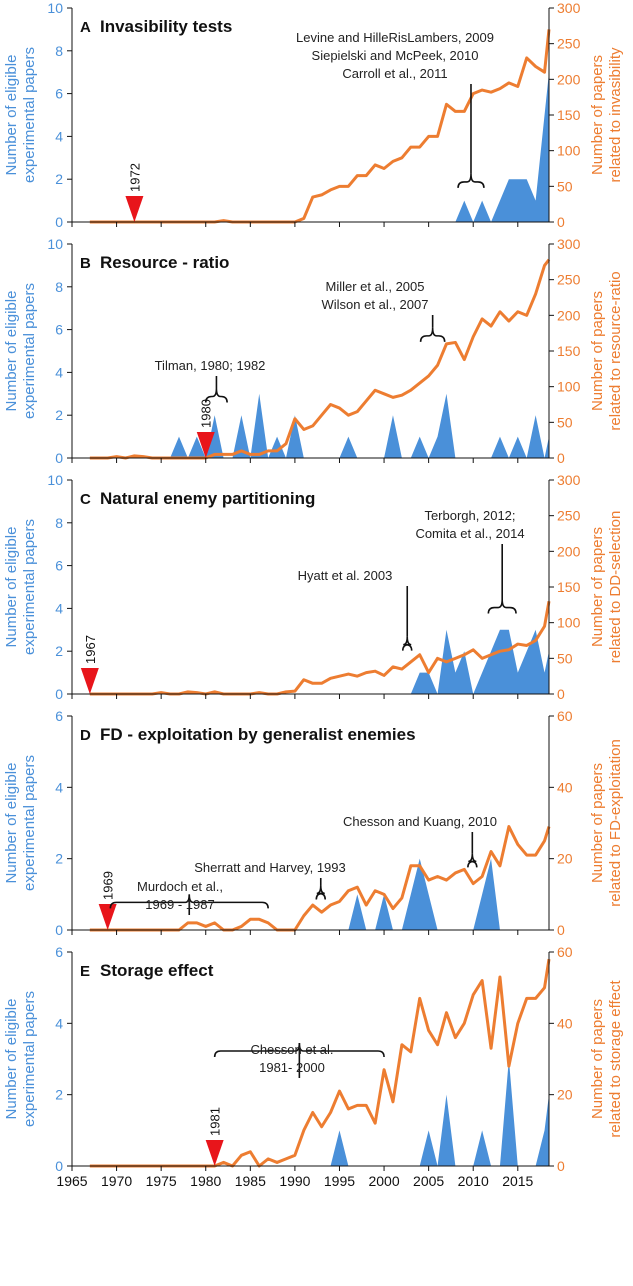 The width and height of the screenshot is (633, 1286). What do you see at coordinates (134, 177) in the screenshot?
I see `first-year-label: 1972` at bounding box center [134, 177].